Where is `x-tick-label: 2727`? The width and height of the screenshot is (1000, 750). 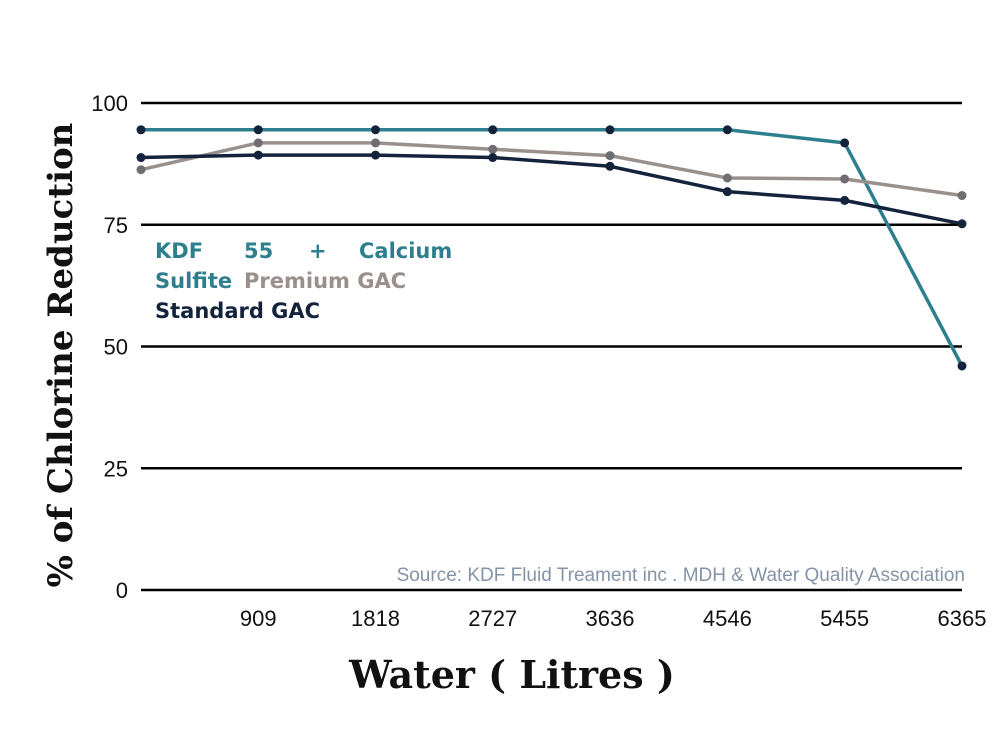 x-tick-label: 2727 is located at coordinates (492, 618).